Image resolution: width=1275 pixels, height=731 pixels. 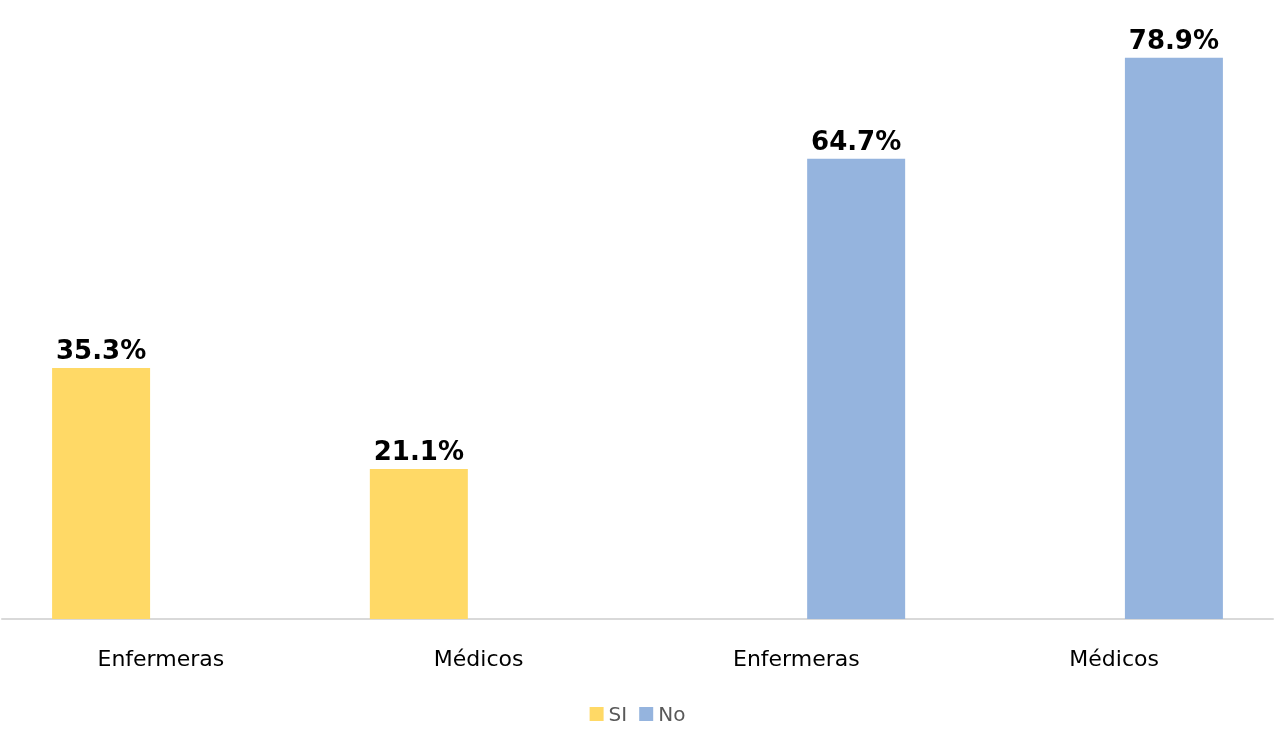 I want to click on data-label: 78.9%, so click(x=1174, y=39).